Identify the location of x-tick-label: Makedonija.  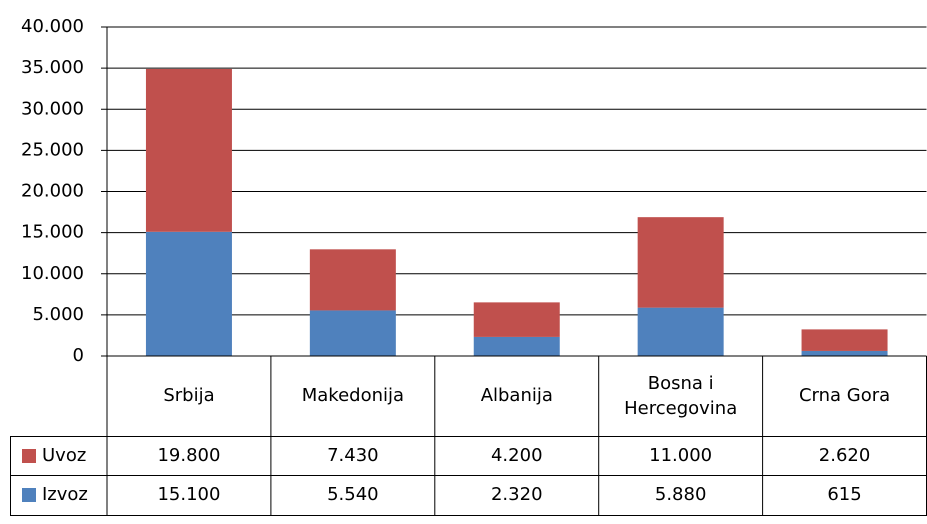
(353, 396).